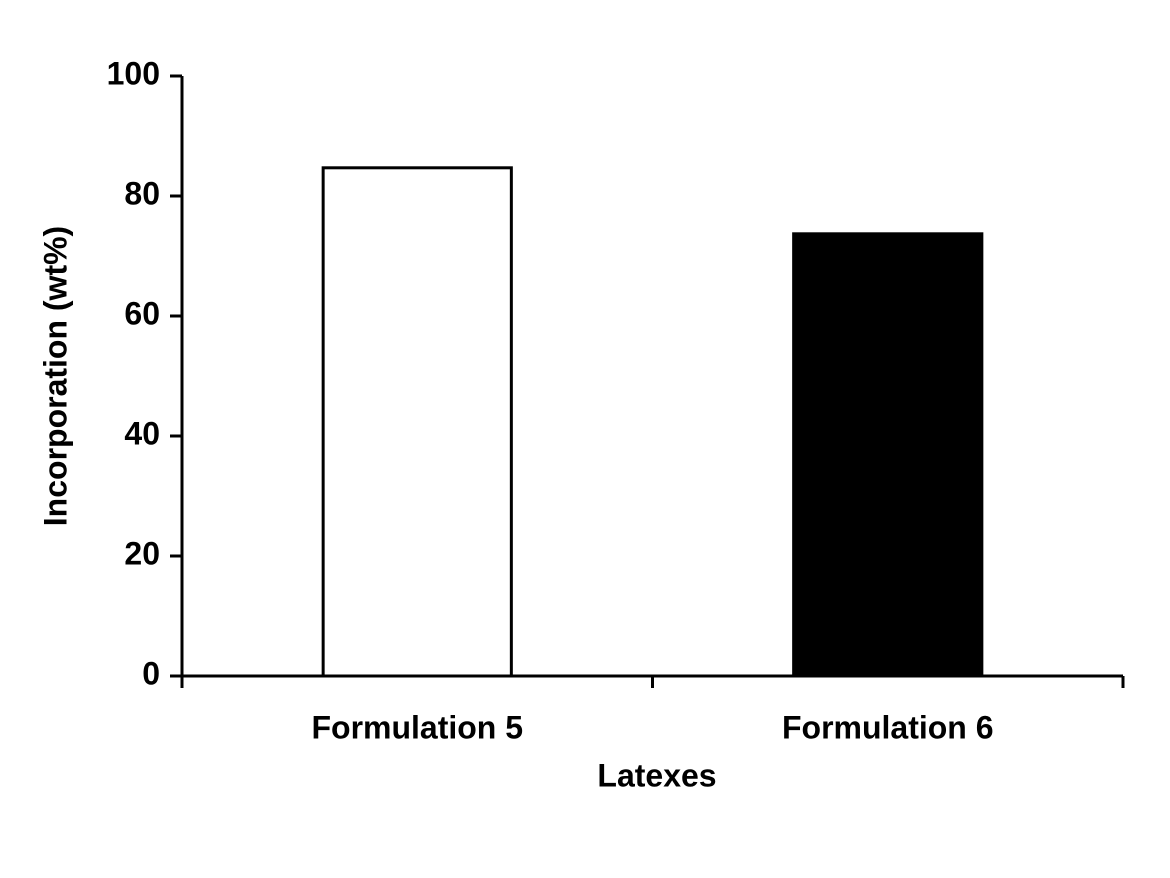 The image size is (1170, 878). I want to click on y-tick-label: 80, so click(142, 193).